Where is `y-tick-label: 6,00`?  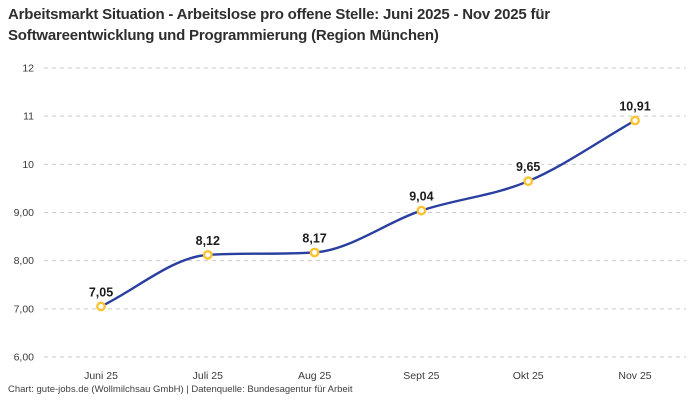
y-tick-label: 6,00 is located at coordinates (24, 358).